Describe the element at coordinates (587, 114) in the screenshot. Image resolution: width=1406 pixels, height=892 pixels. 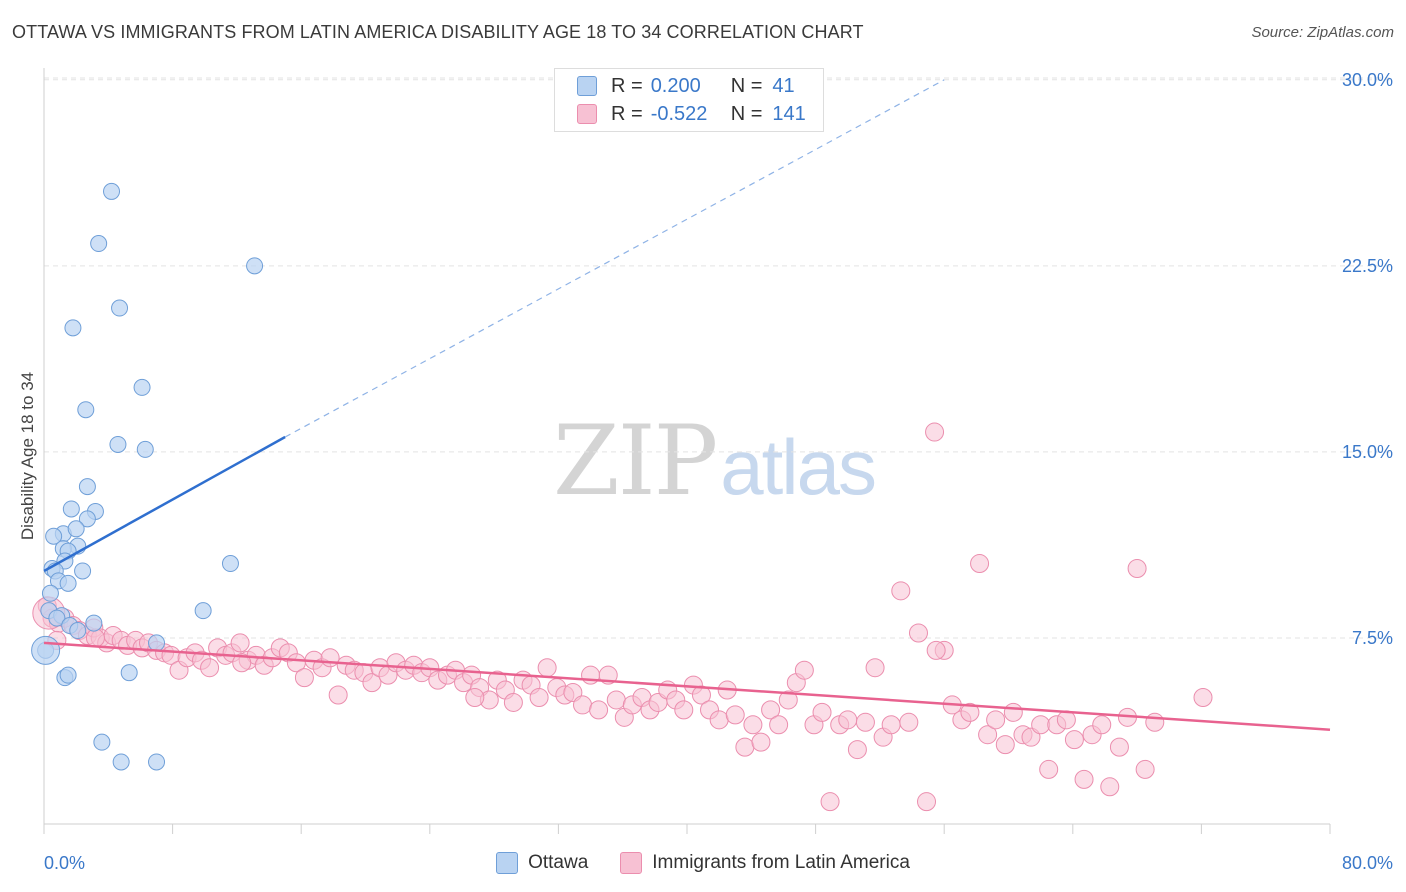
I see `latam-swatch` at that location.